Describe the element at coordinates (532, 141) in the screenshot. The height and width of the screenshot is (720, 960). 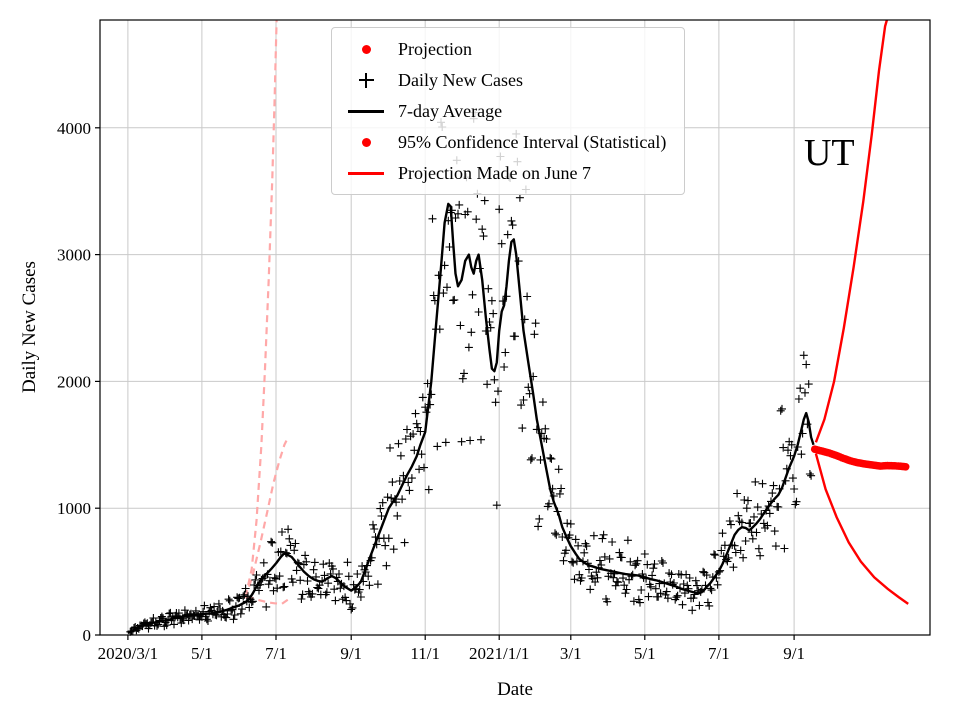
I see `legend-label: 95% Confidence Interval (Statistical)` at that location.